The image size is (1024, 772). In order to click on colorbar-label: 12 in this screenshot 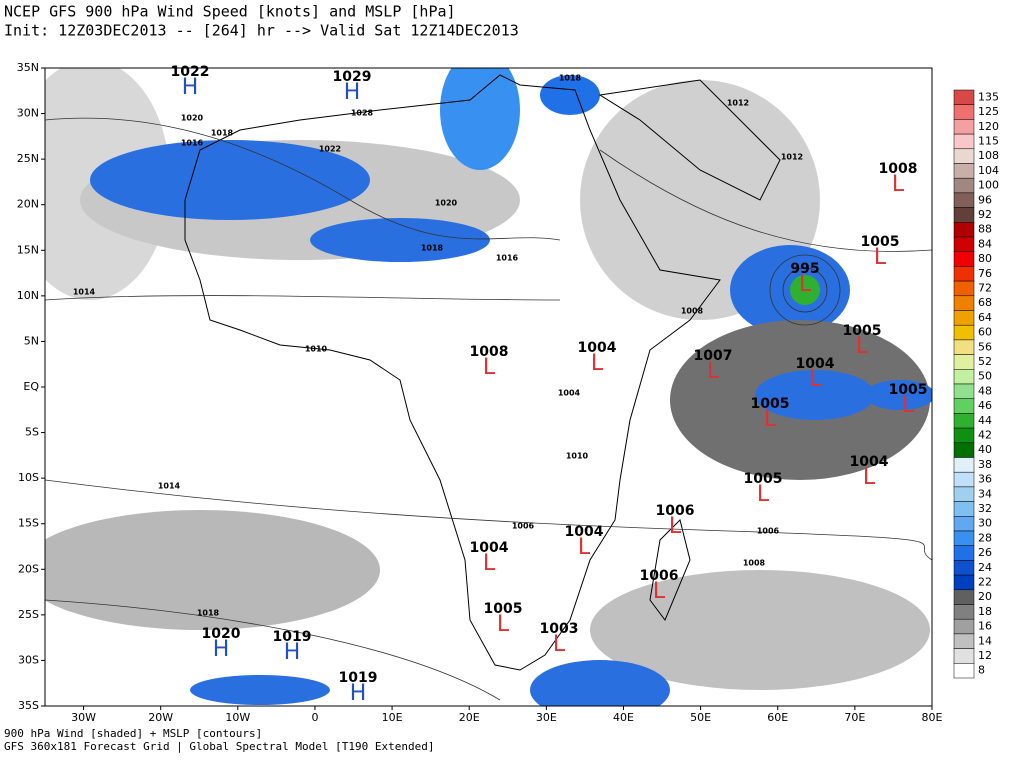, I will do `click(985, 655)`.